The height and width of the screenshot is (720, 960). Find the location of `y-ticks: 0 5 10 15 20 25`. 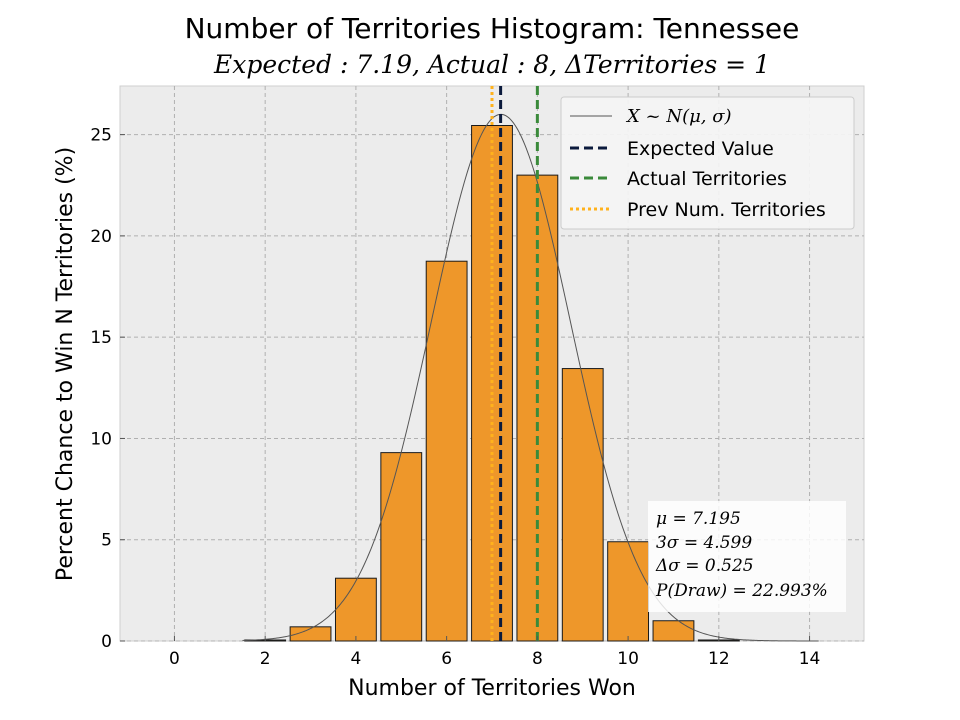

y-ticks: 0 5 10 15 20 25 is located at coordinates (107, 389).